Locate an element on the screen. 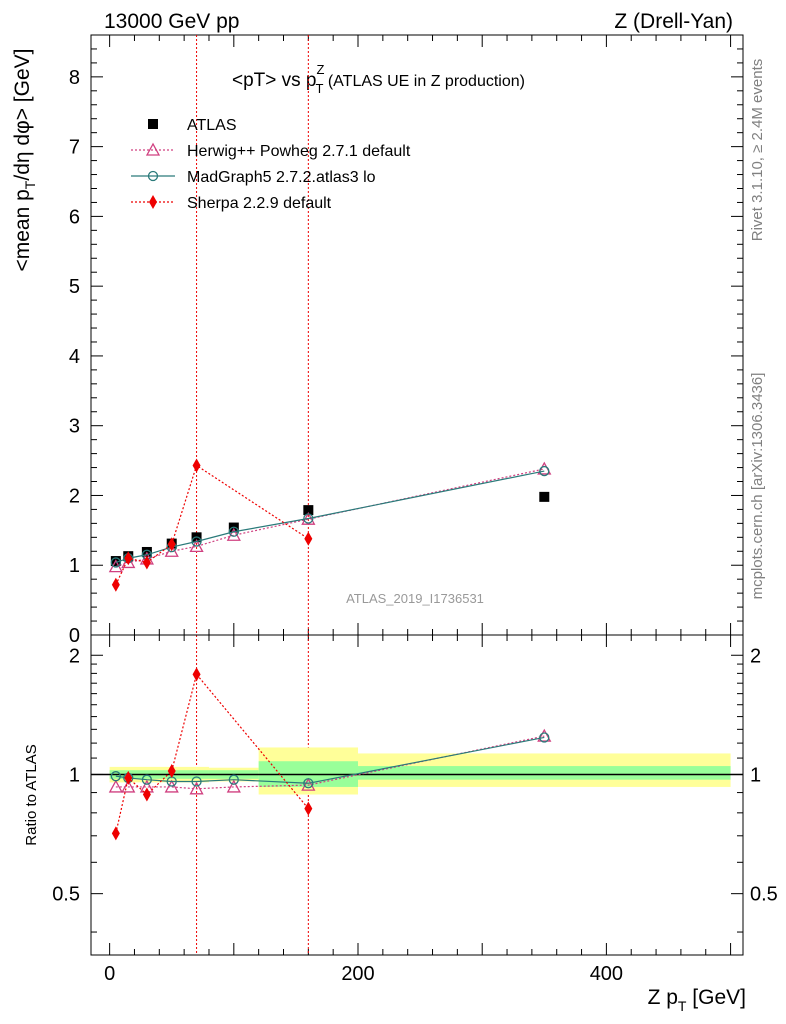 The height and width of the screenshot is (1024, 786). ratio-band-inner is located at coordinates (544, 773).